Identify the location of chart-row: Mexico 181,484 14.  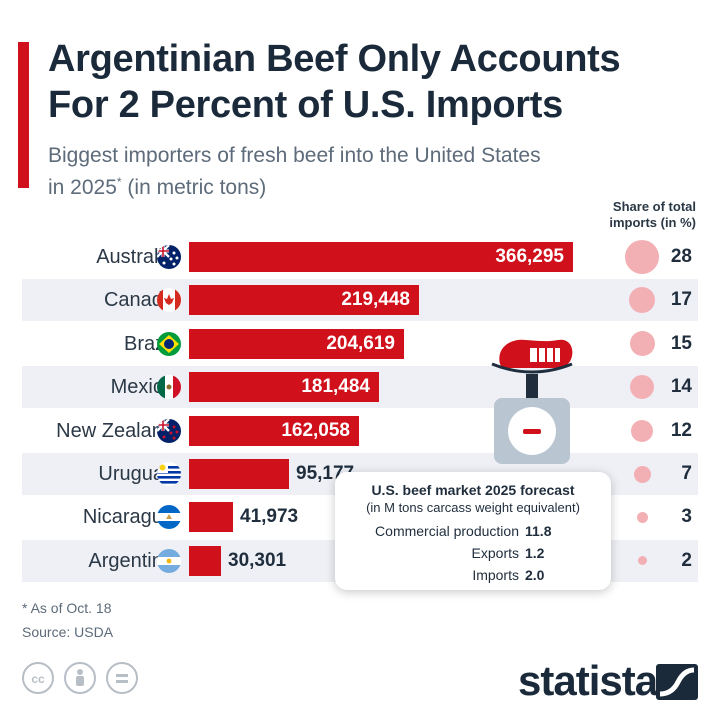
(360, 387).